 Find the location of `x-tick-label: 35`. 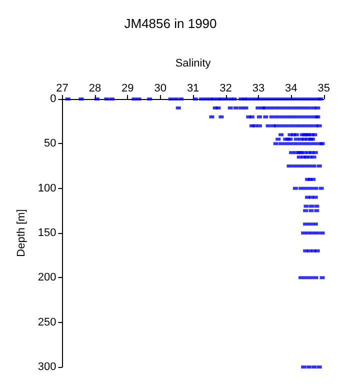

x-tick-label: 35 is located at coordinates (324, 88).